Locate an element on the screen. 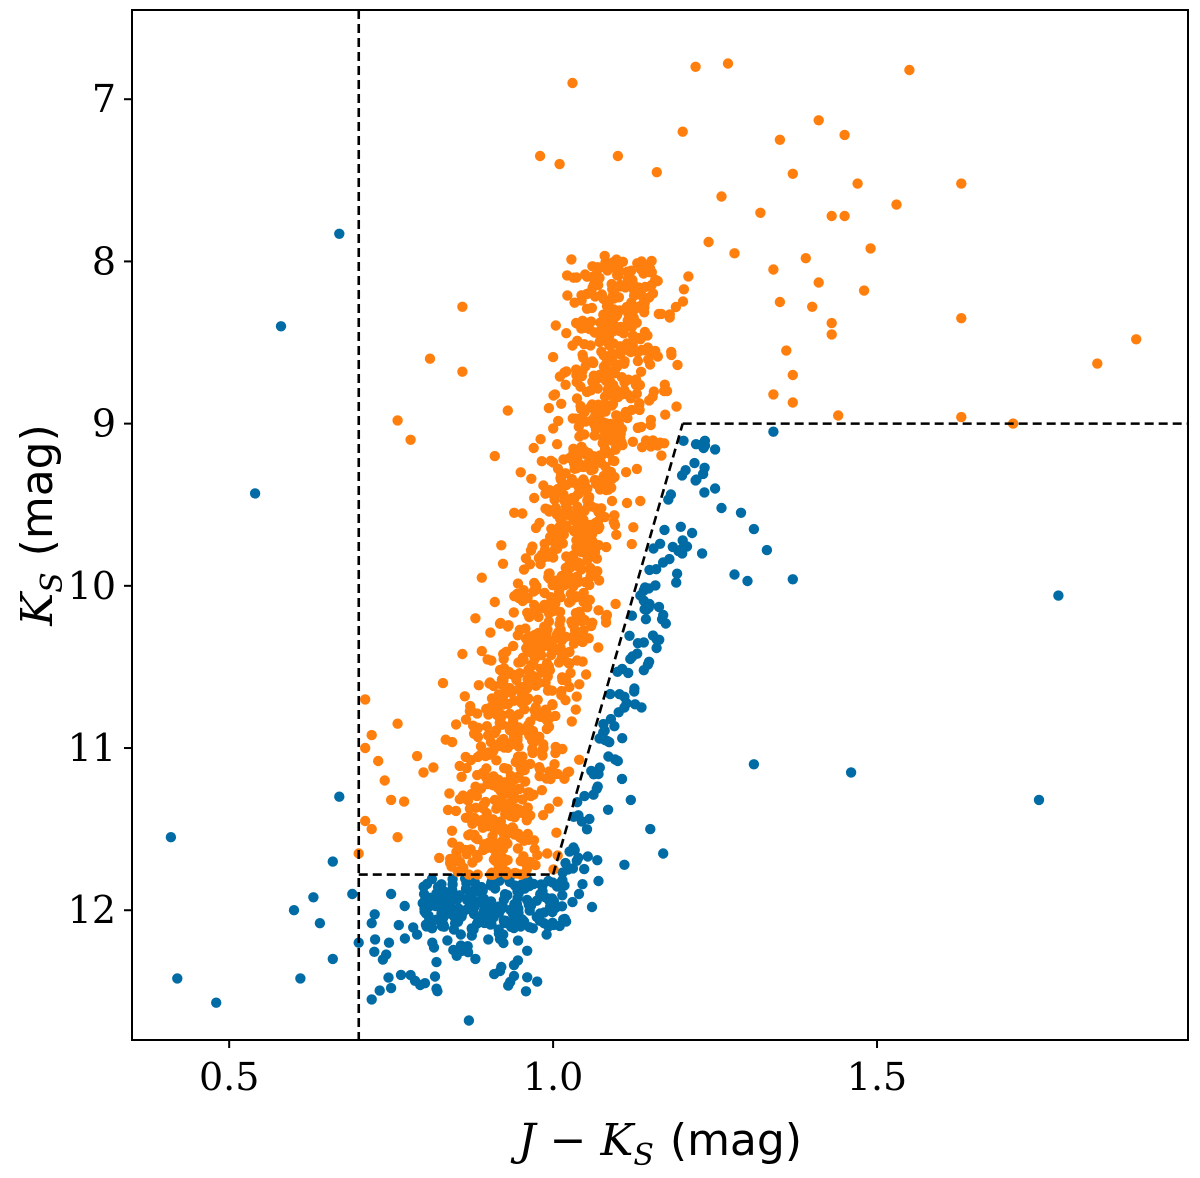 The image size is (1200, 1178). x-axis-ticks: 0.5 1.0 1.5 is located at coordinates (553, 1069).